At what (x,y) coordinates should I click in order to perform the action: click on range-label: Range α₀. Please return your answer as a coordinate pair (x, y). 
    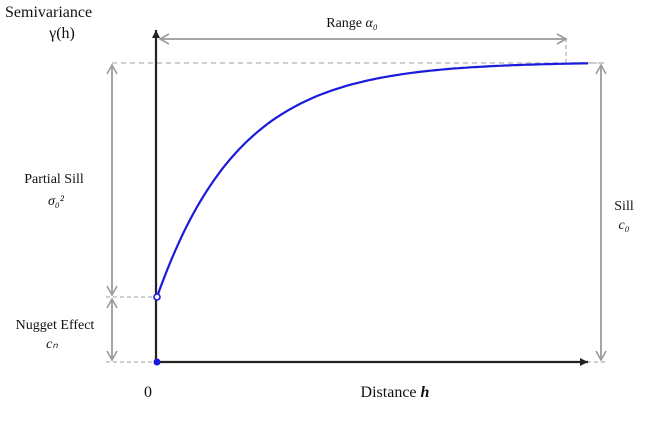
    Looking at the image, I should click on (352, 23).